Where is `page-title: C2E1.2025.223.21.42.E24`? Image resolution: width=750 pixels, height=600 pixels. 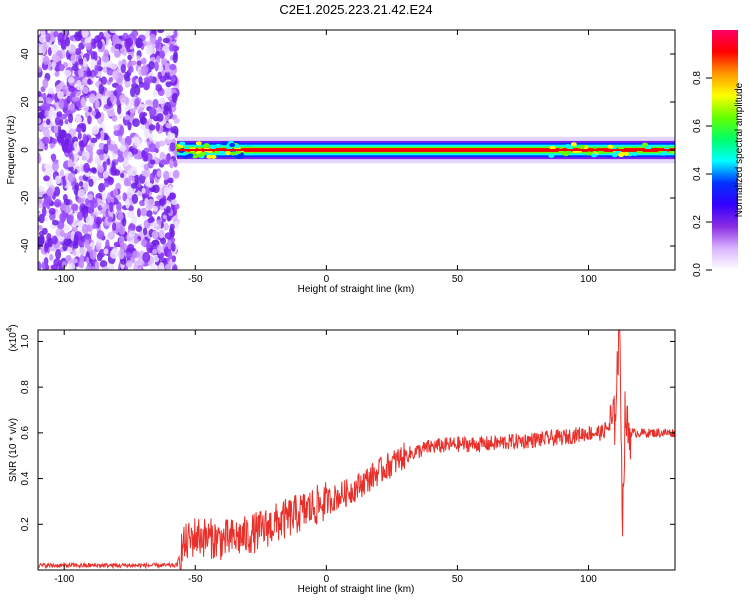
page-title: C2E1.2025.223.21.42.E24 is located at coordinates (356, 9).